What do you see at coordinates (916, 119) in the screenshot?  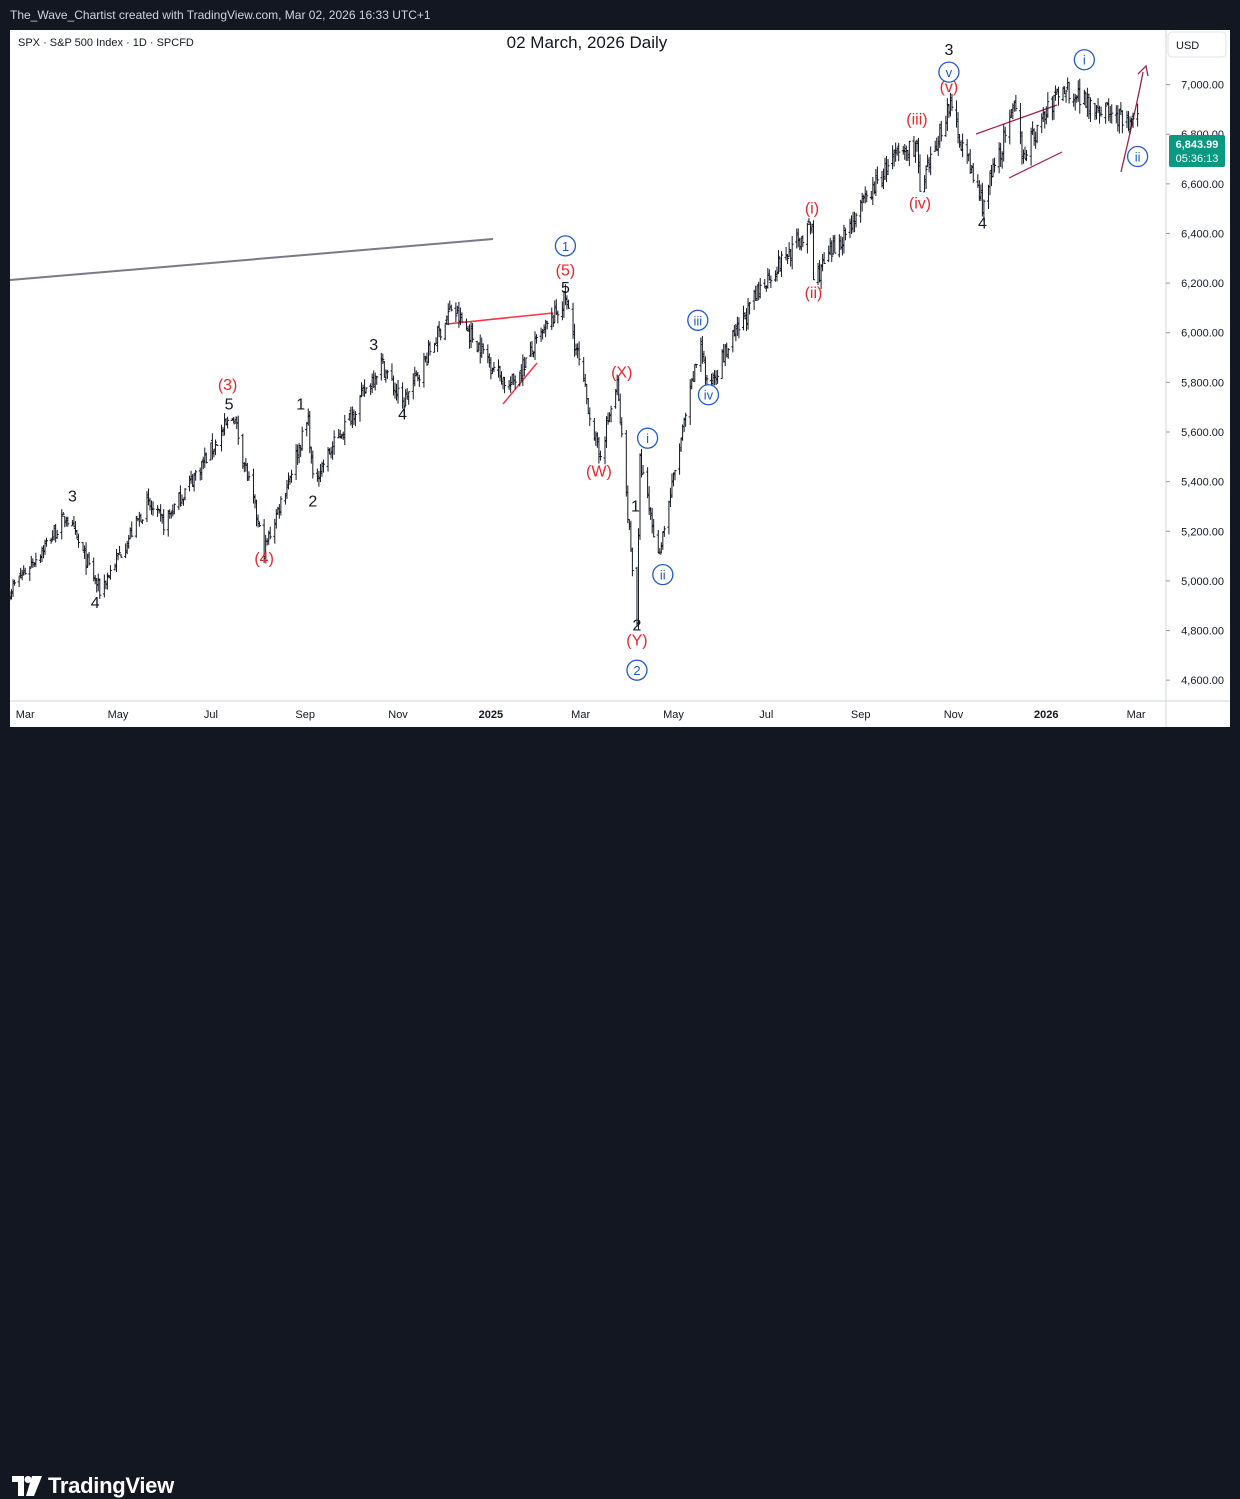 I see `wave-label: (iii)` at bounding box center [916, 119].